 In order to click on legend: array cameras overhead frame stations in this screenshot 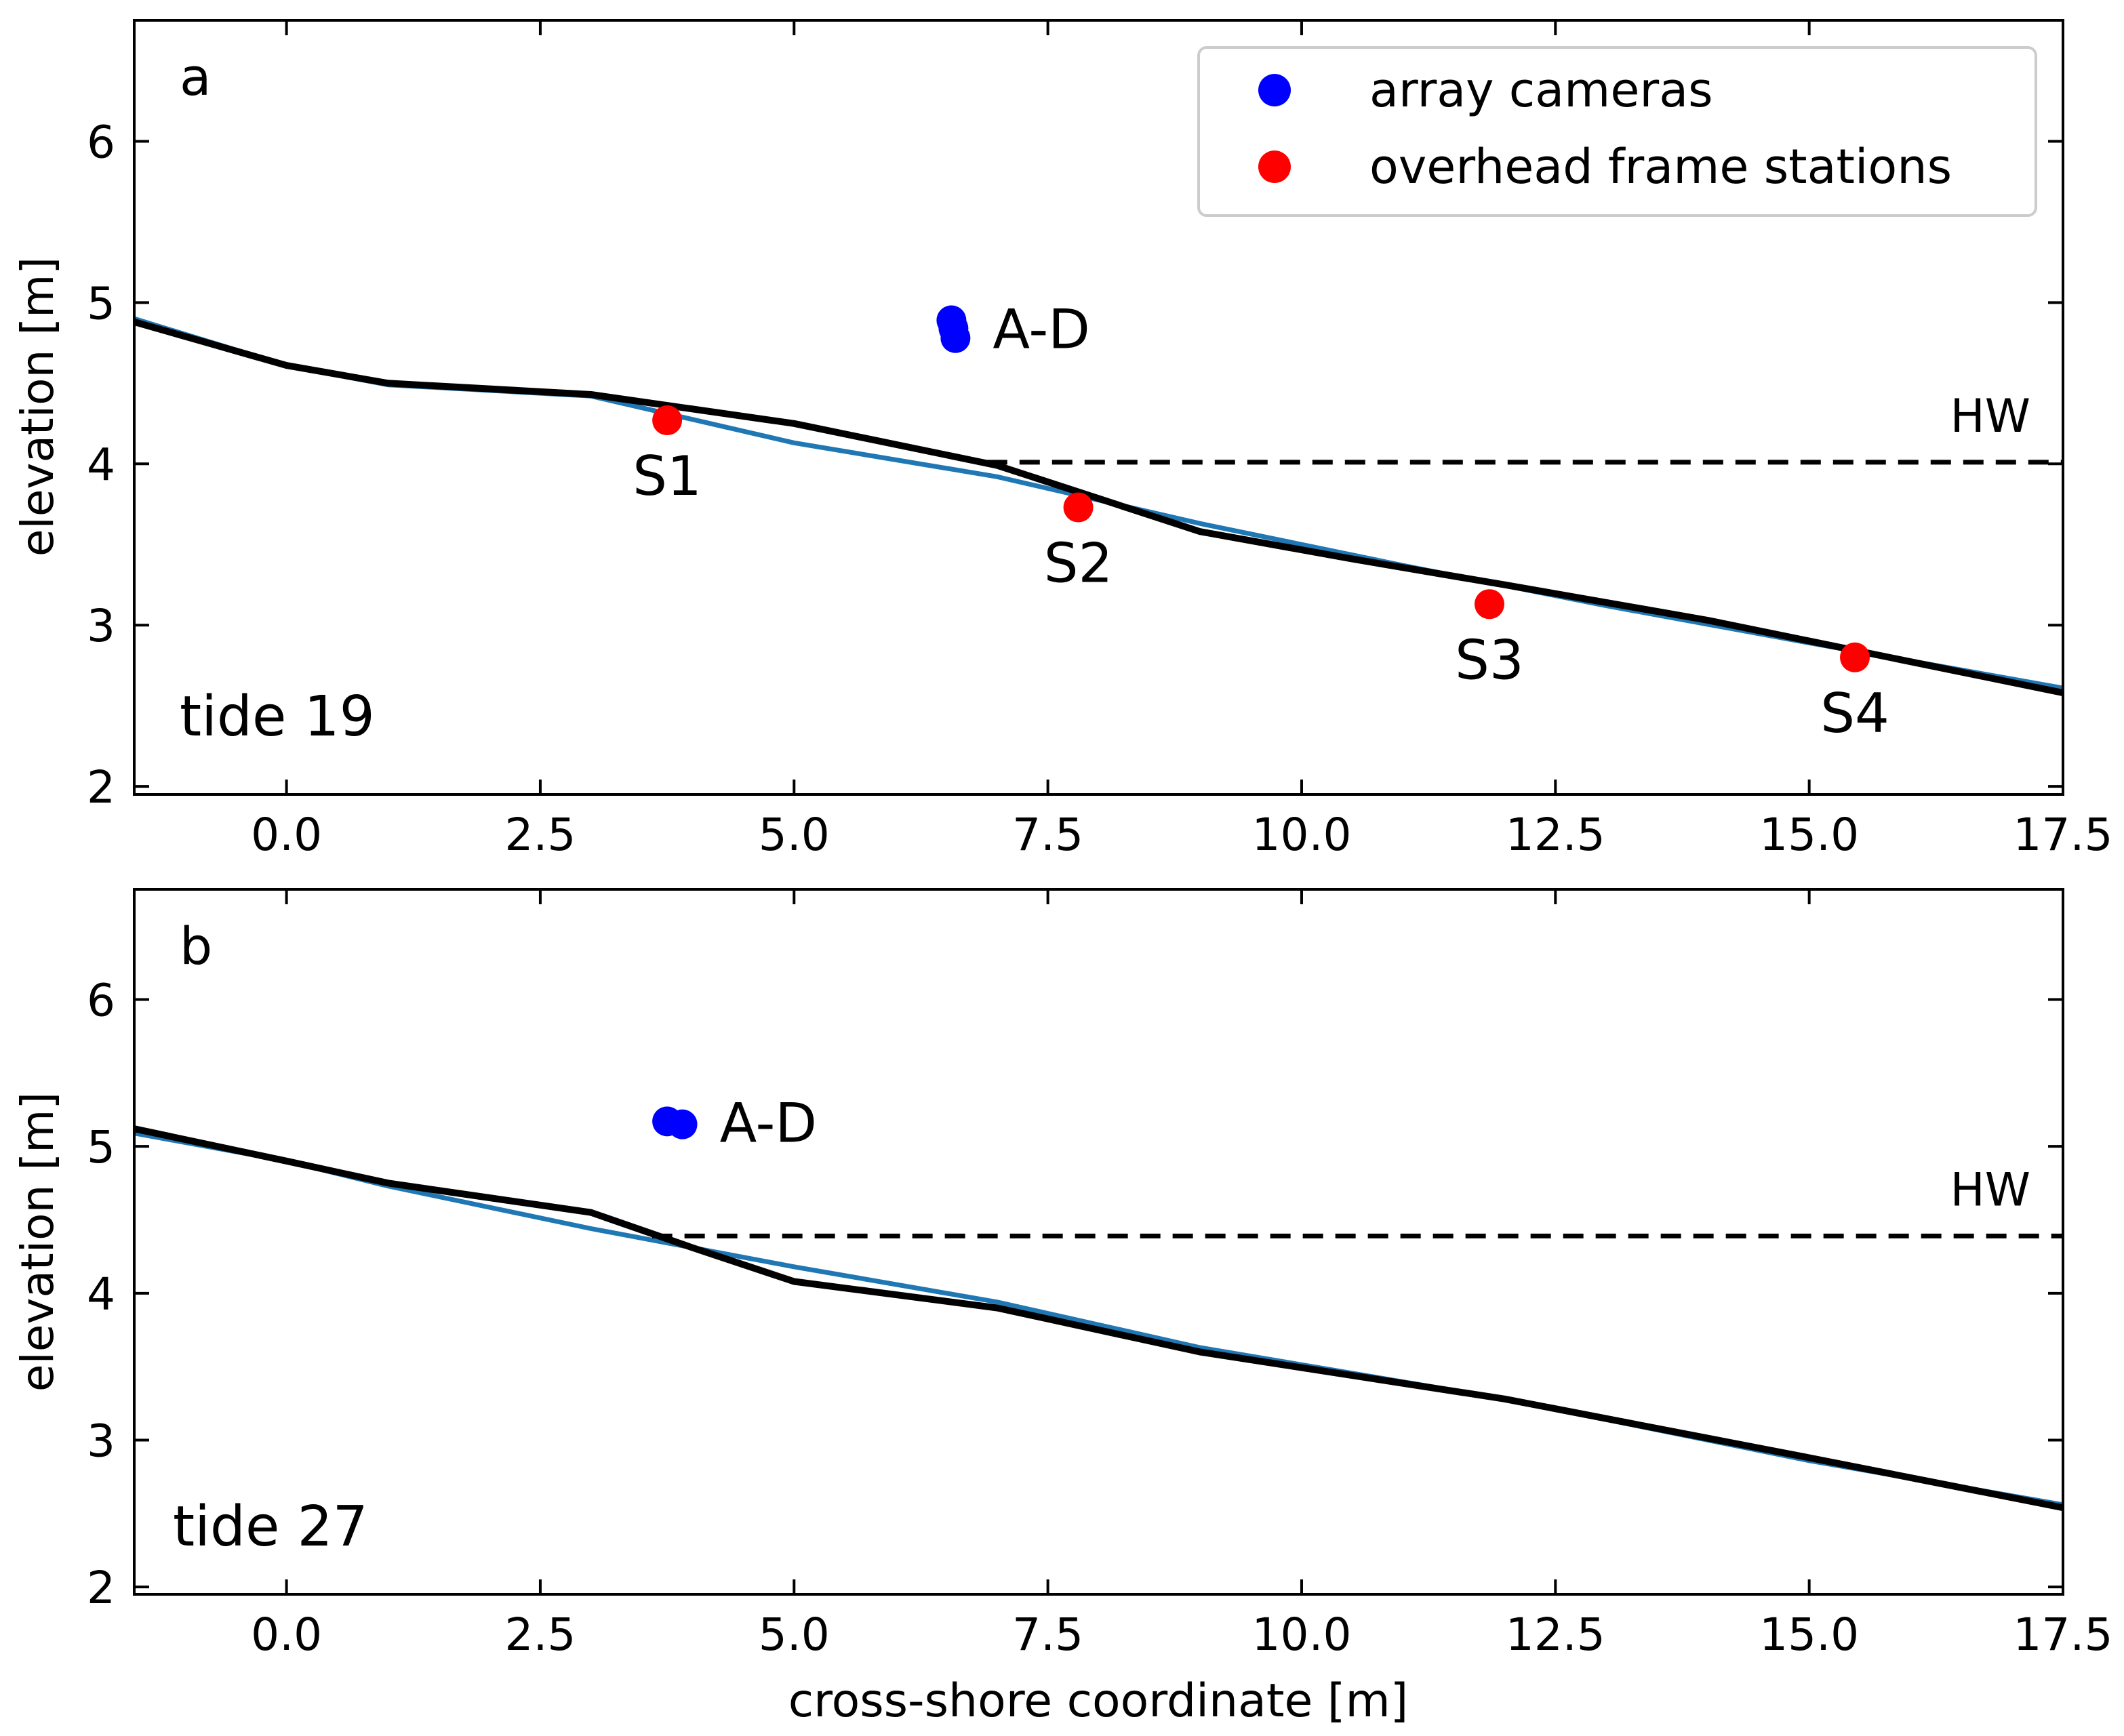, I will do `click(1617, 131)`.